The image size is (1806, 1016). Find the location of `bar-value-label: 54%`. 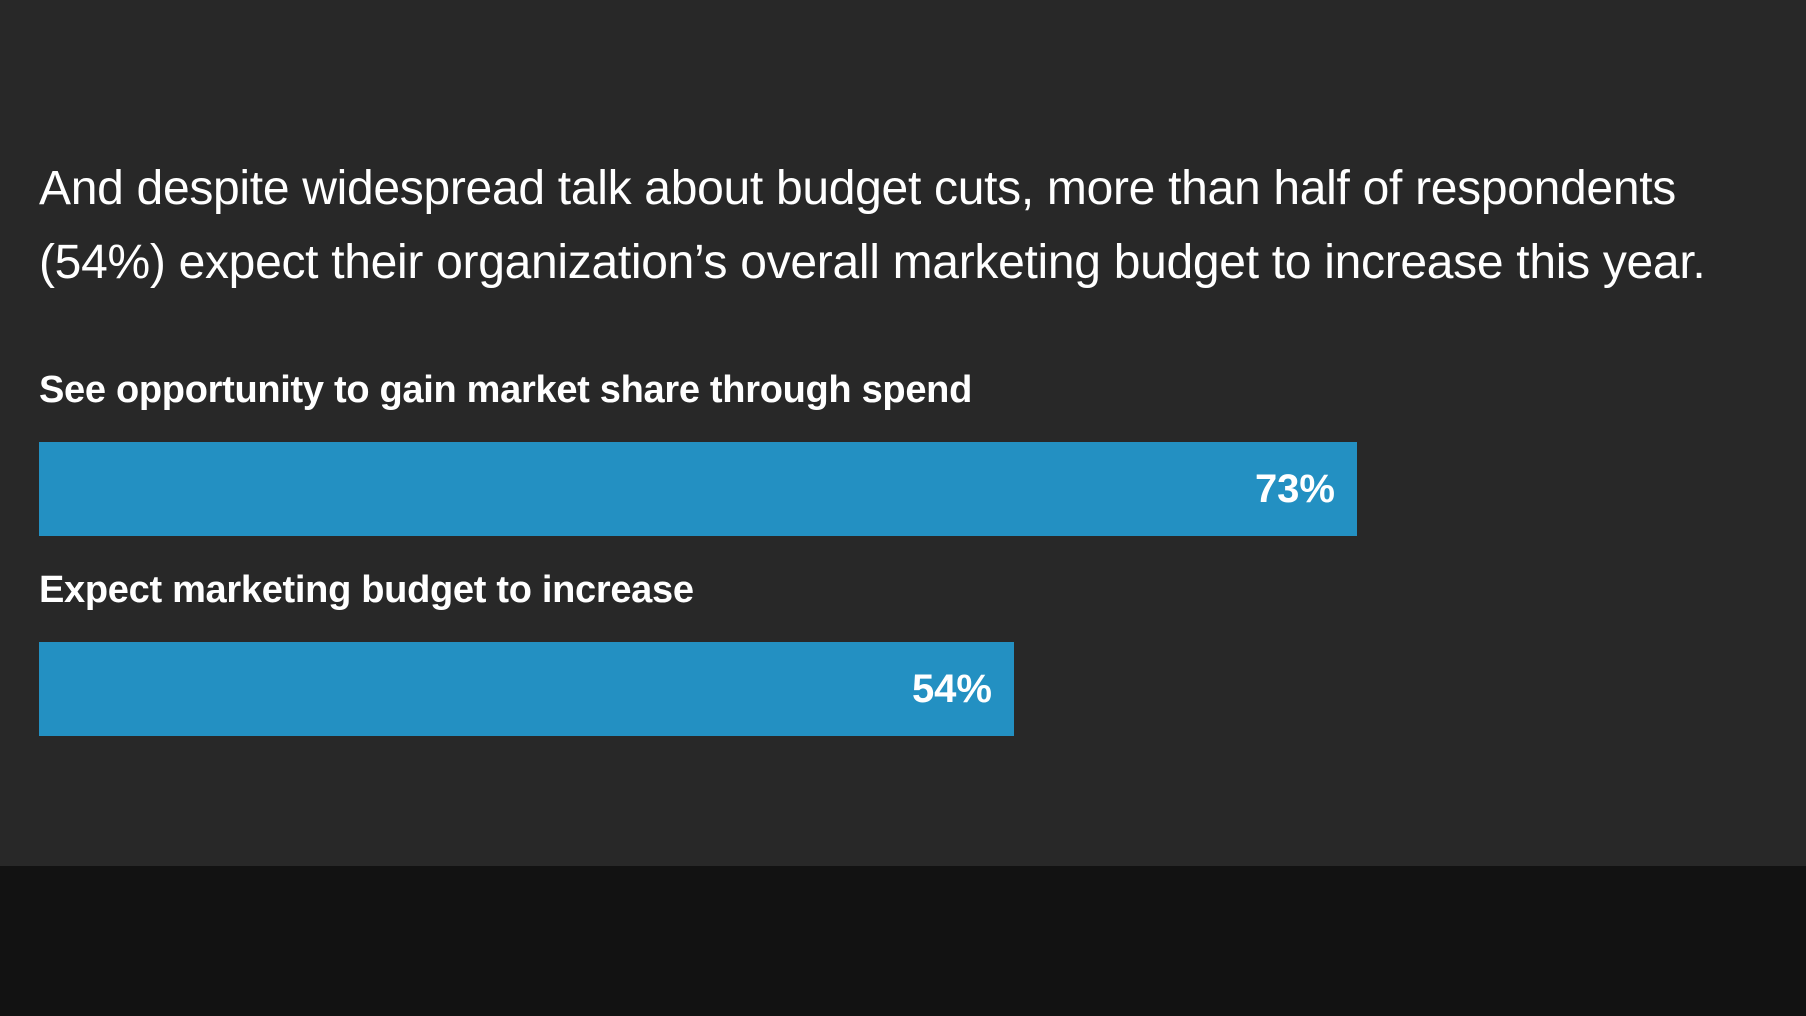

bar-value-label: 54% is located at coordinates (951, 689).